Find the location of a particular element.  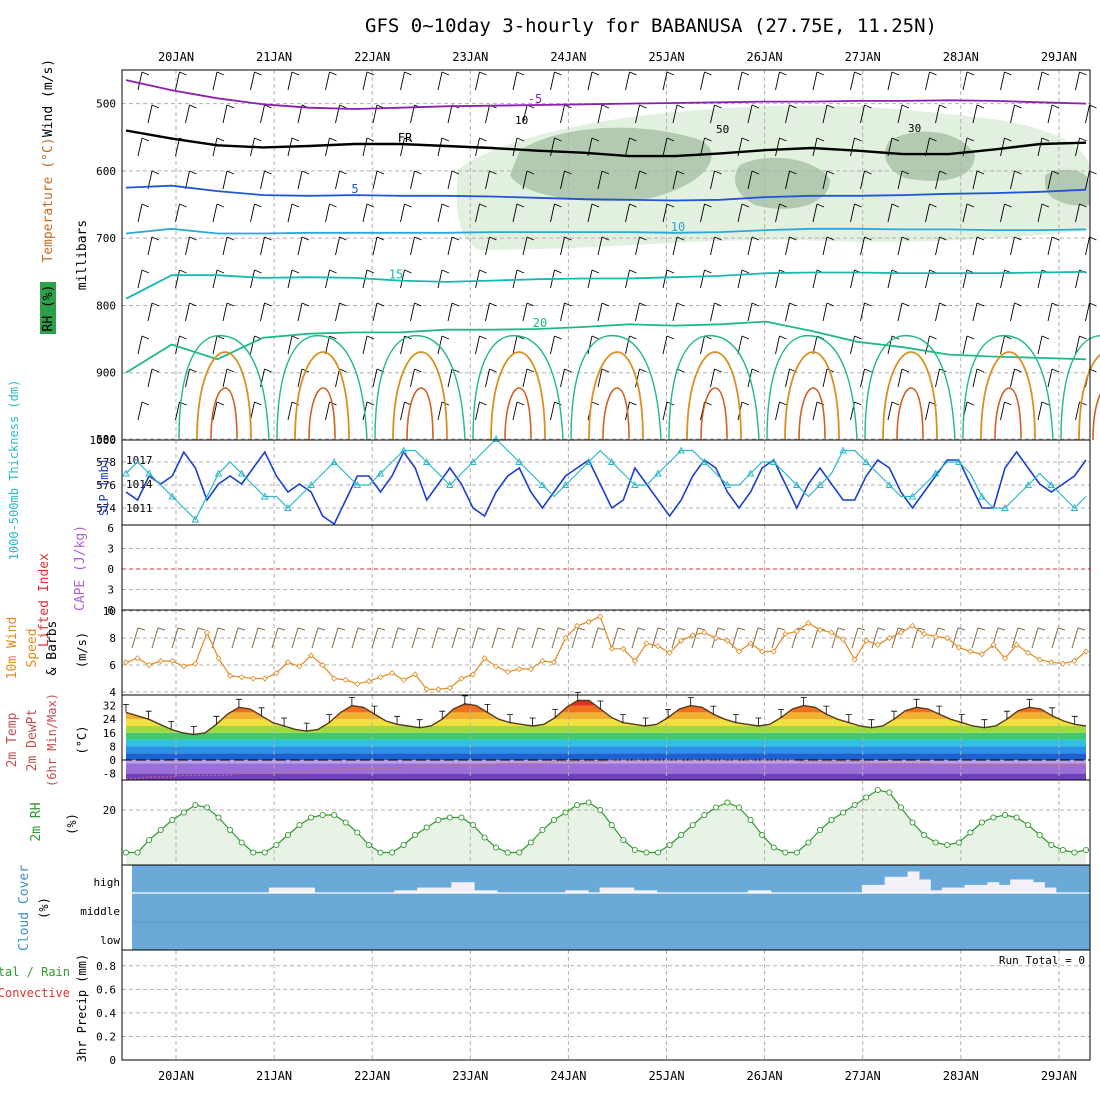

date-label-bottom: 23JAN is located at coordinates (470, 1076).